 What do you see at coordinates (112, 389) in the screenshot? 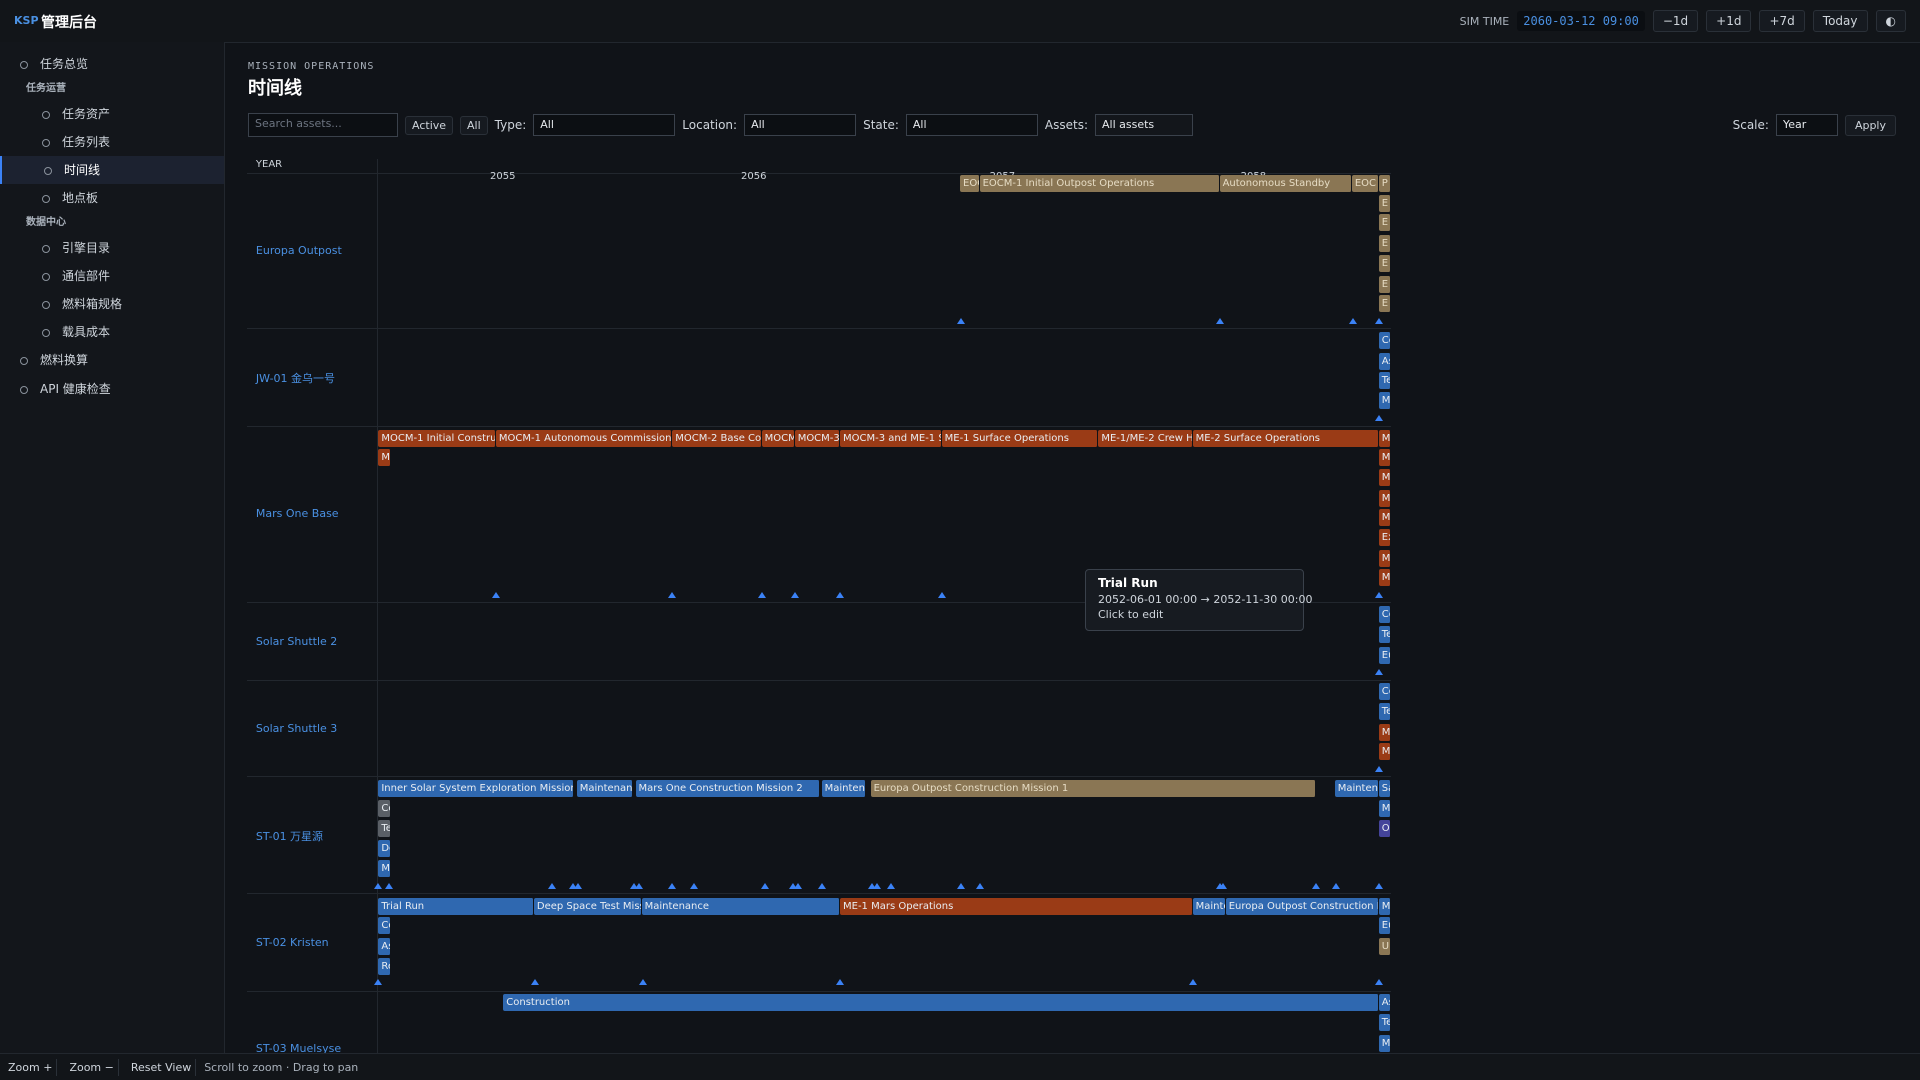
I see `nav-item: API 健康检查` at bounding box center [112, 389].